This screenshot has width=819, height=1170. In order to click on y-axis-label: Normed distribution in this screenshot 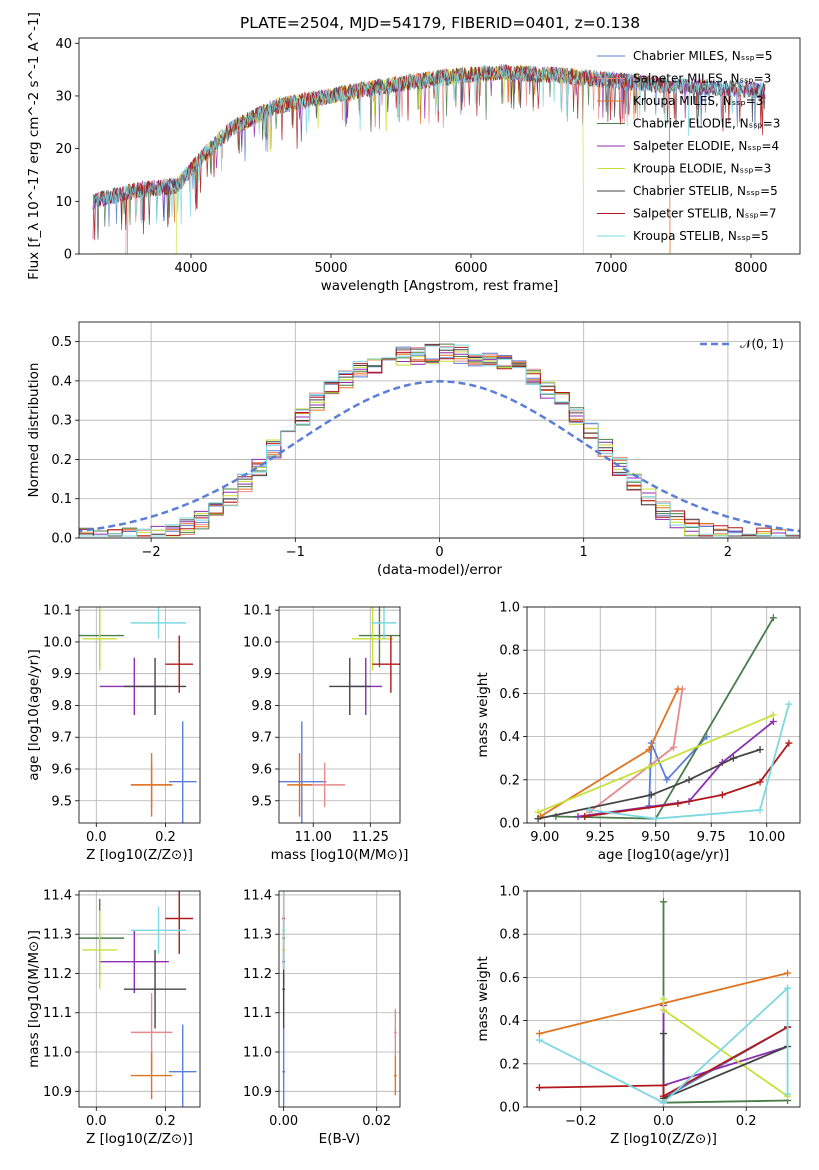, I will do `click(34, 430)`.